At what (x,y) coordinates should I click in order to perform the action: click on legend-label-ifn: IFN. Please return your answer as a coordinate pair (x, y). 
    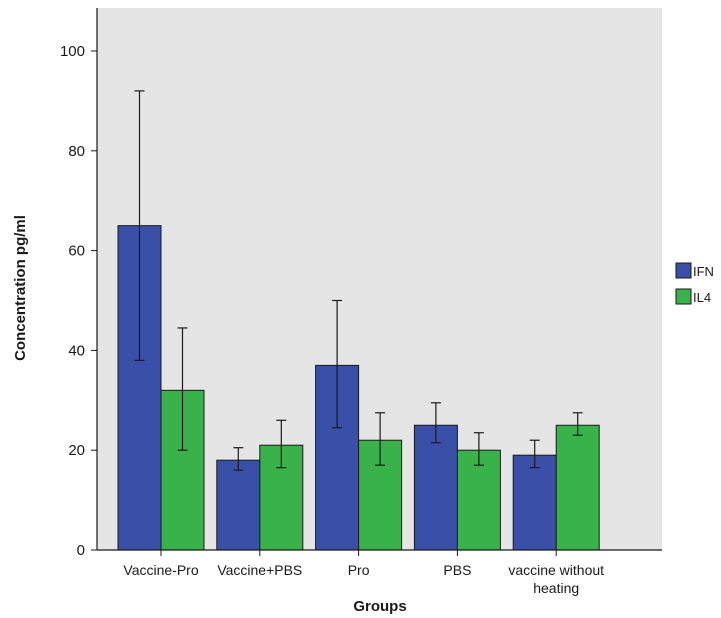
    Looking at the image, I should click on (703, 271).